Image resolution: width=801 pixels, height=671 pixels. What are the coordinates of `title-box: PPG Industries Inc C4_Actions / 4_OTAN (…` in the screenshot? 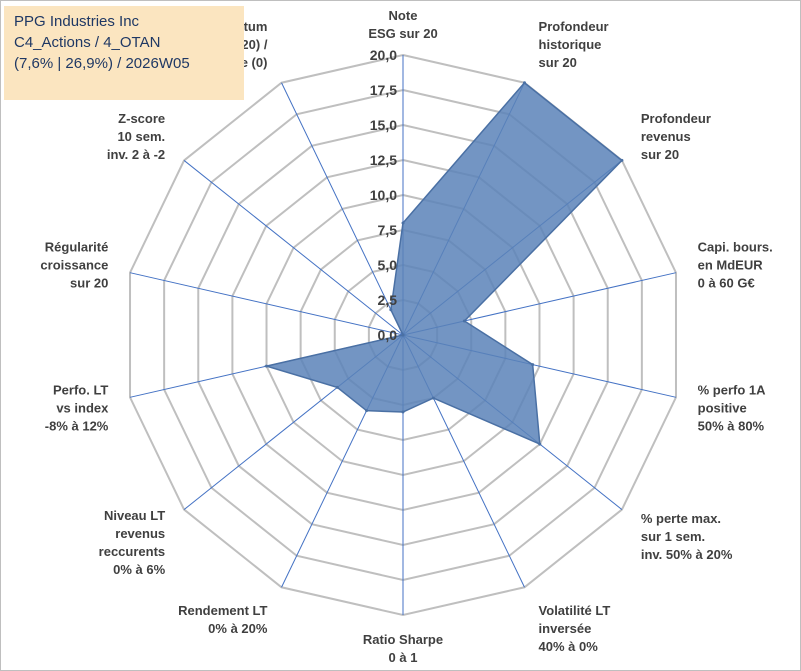 It's located at (124, 53).